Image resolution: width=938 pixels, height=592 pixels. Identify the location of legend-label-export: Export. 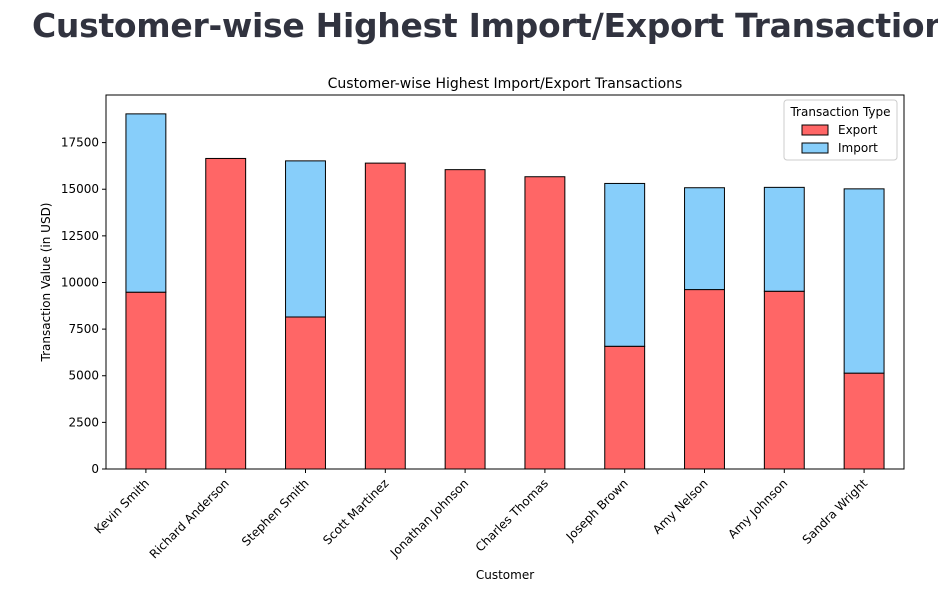
(858, 130).